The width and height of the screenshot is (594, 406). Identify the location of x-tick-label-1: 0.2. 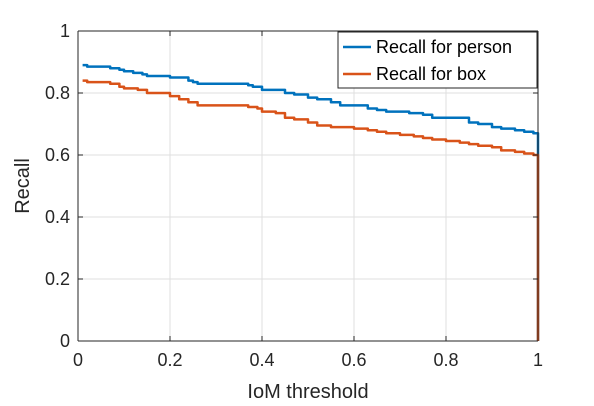
(169, 360).